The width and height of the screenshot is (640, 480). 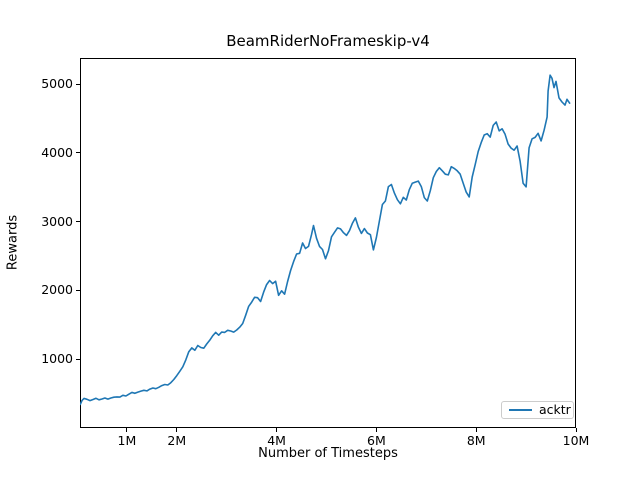 What do you see at coordinates (537, 410) in the screenshot?
I see `legend: acktr` at bounding box center [537, 410].